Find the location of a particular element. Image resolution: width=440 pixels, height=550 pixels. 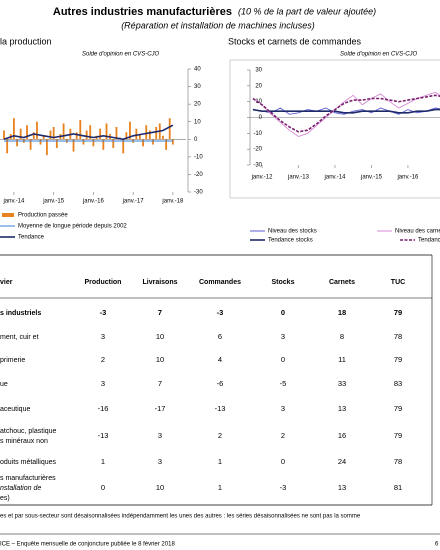

x-tick-label: janv.-15 is located at coordinates (53, 202).